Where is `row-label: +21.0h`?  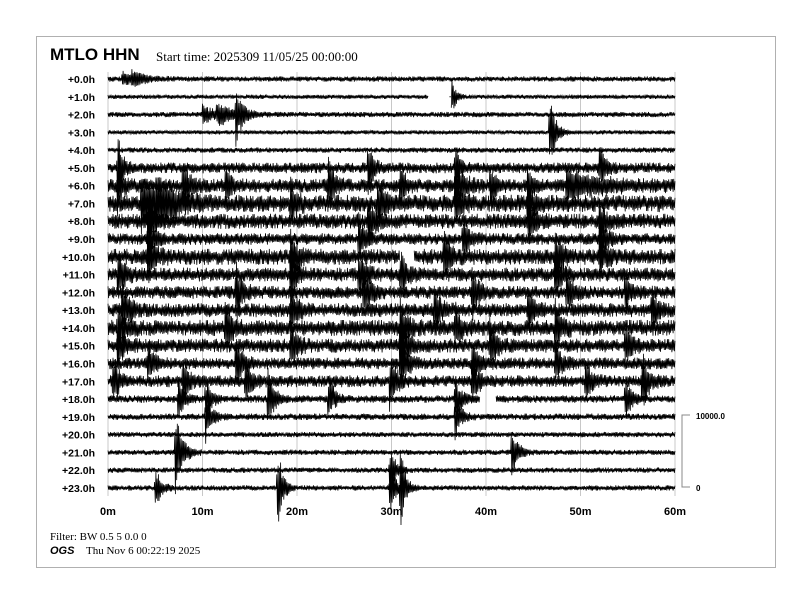 row-label: +21.0h is located at coordinates (78, 453).